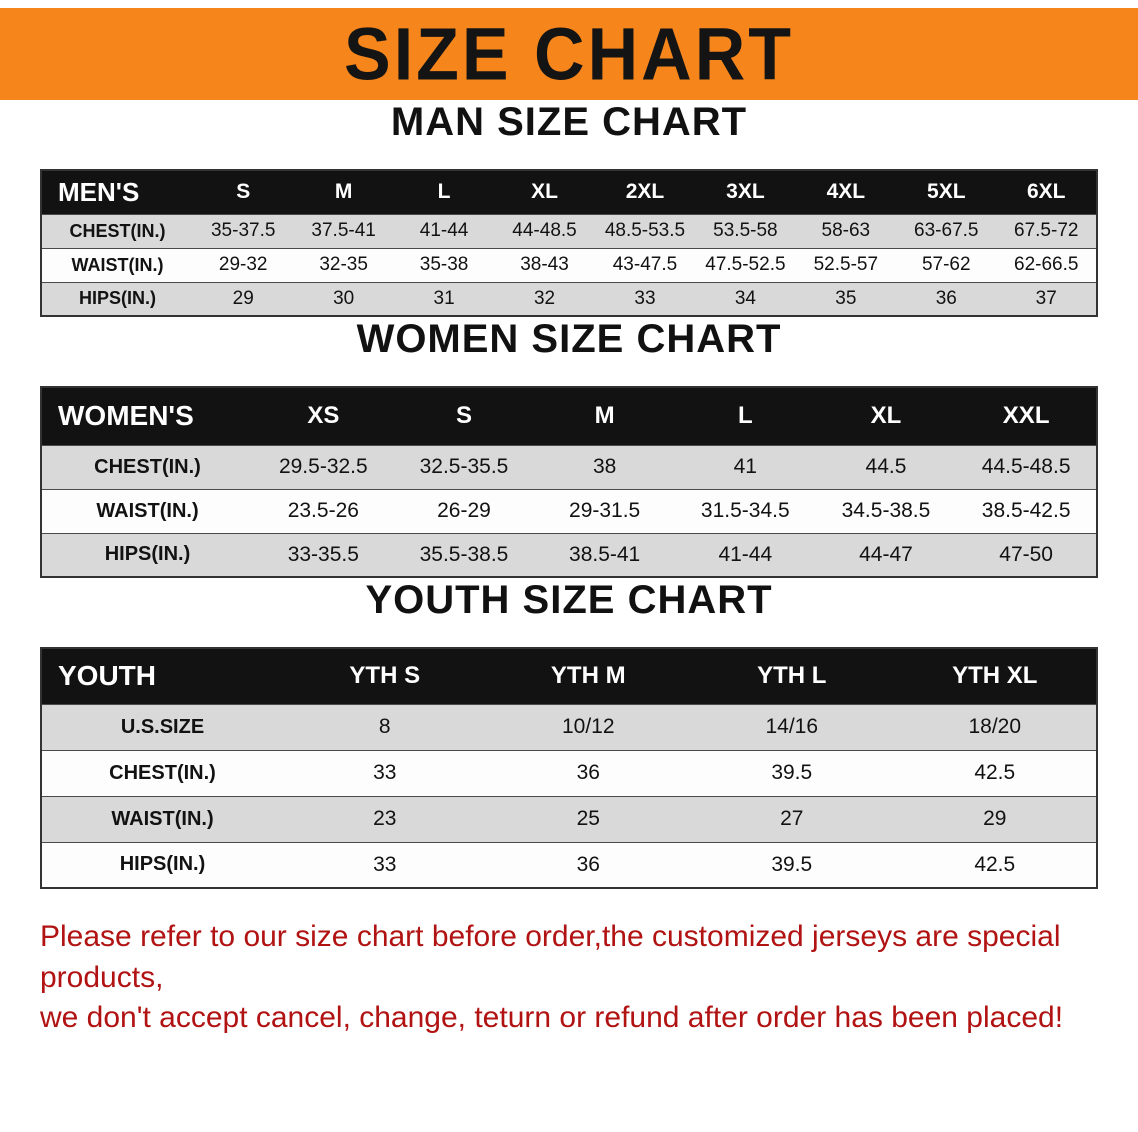 This screenshot has height=1132, width=1138. What do you see at coordinates (745, 510) in the screenshot?
I see `size-value-cell: 31.5-34.5` at bounding box center [745, 510].